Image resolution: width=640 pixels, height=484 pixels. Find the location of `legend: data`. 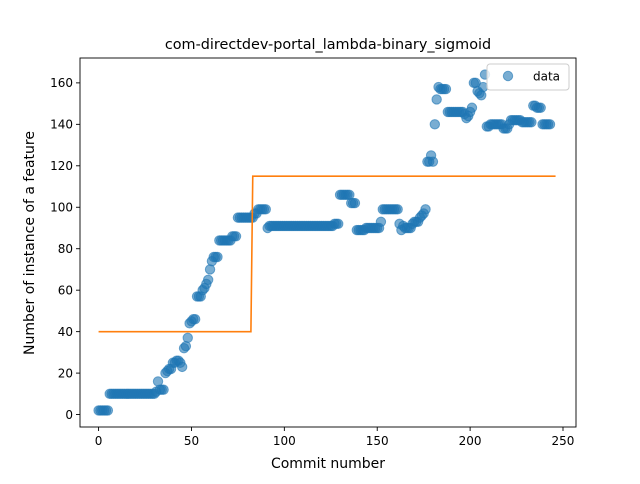

legend: data is located at coordinates (528, 77).